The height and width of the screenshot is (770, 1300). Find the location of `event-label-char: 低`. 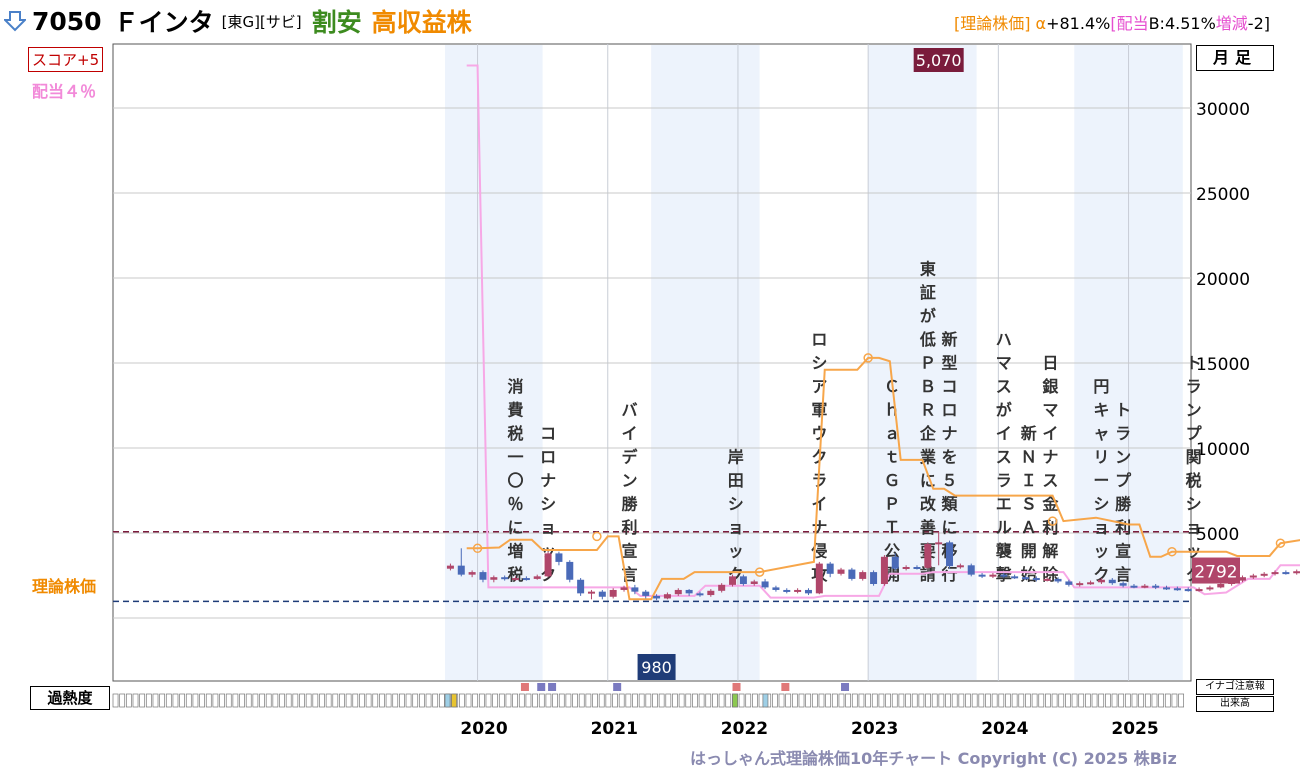

event-label-char: 低 is located at coordinates (927, 339).